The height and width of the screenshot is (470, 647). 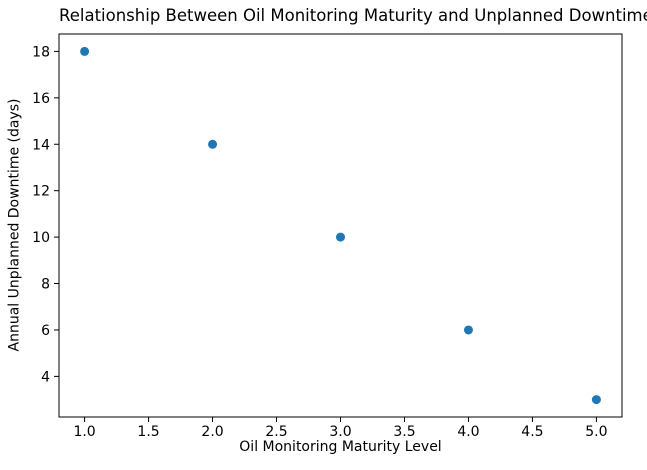 I want to click on x-axis-label: Oil Monitoring Maturity Level, so click(x=340, y=447).